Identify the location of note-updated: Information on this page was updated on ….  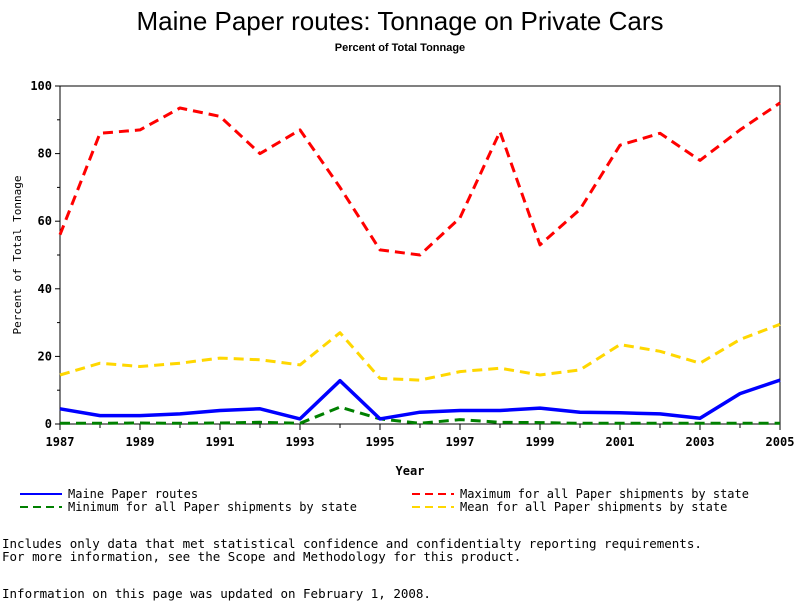
(216, 593).